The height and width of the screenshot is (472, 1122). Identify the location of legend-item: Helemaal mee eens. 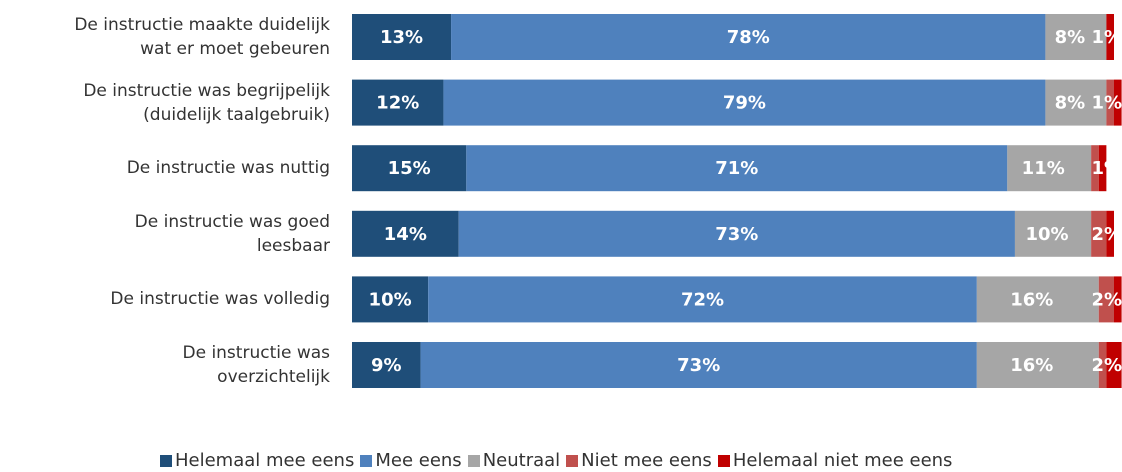
(257, 460).